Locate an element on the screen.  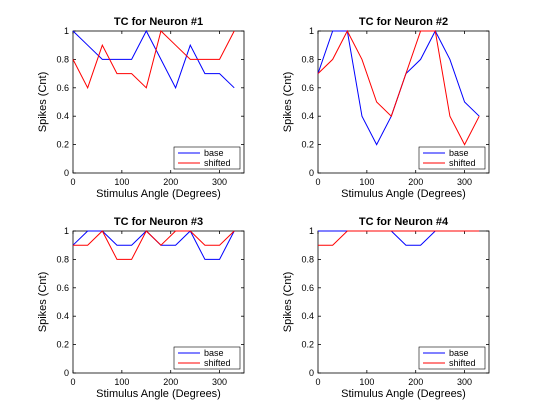
chart-title: TC for Neuron #2 is located at coordinates (403, 22).